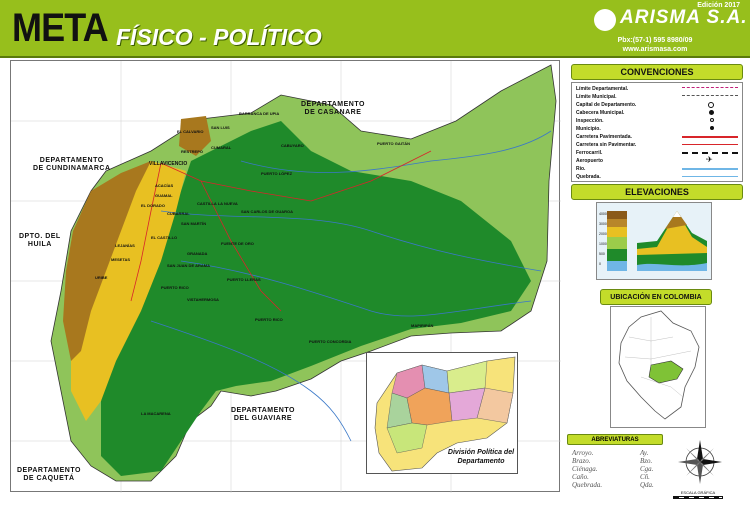 The width and height of the screenshot is (750, 505). I want to click on town-label: VISTAHERMOSA, so click(203, 299).